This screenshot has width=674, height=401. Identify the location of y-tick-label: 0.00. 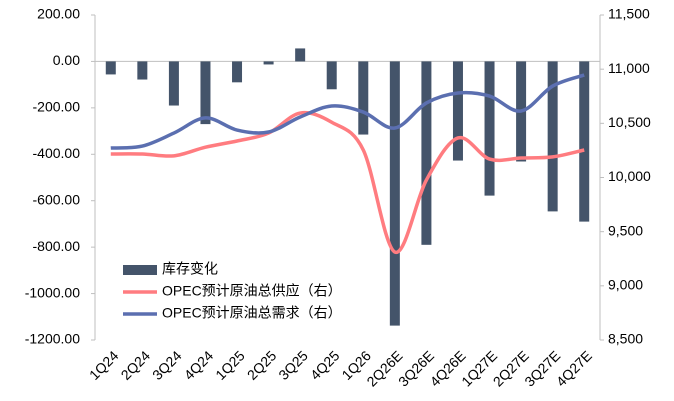
(66, 60).